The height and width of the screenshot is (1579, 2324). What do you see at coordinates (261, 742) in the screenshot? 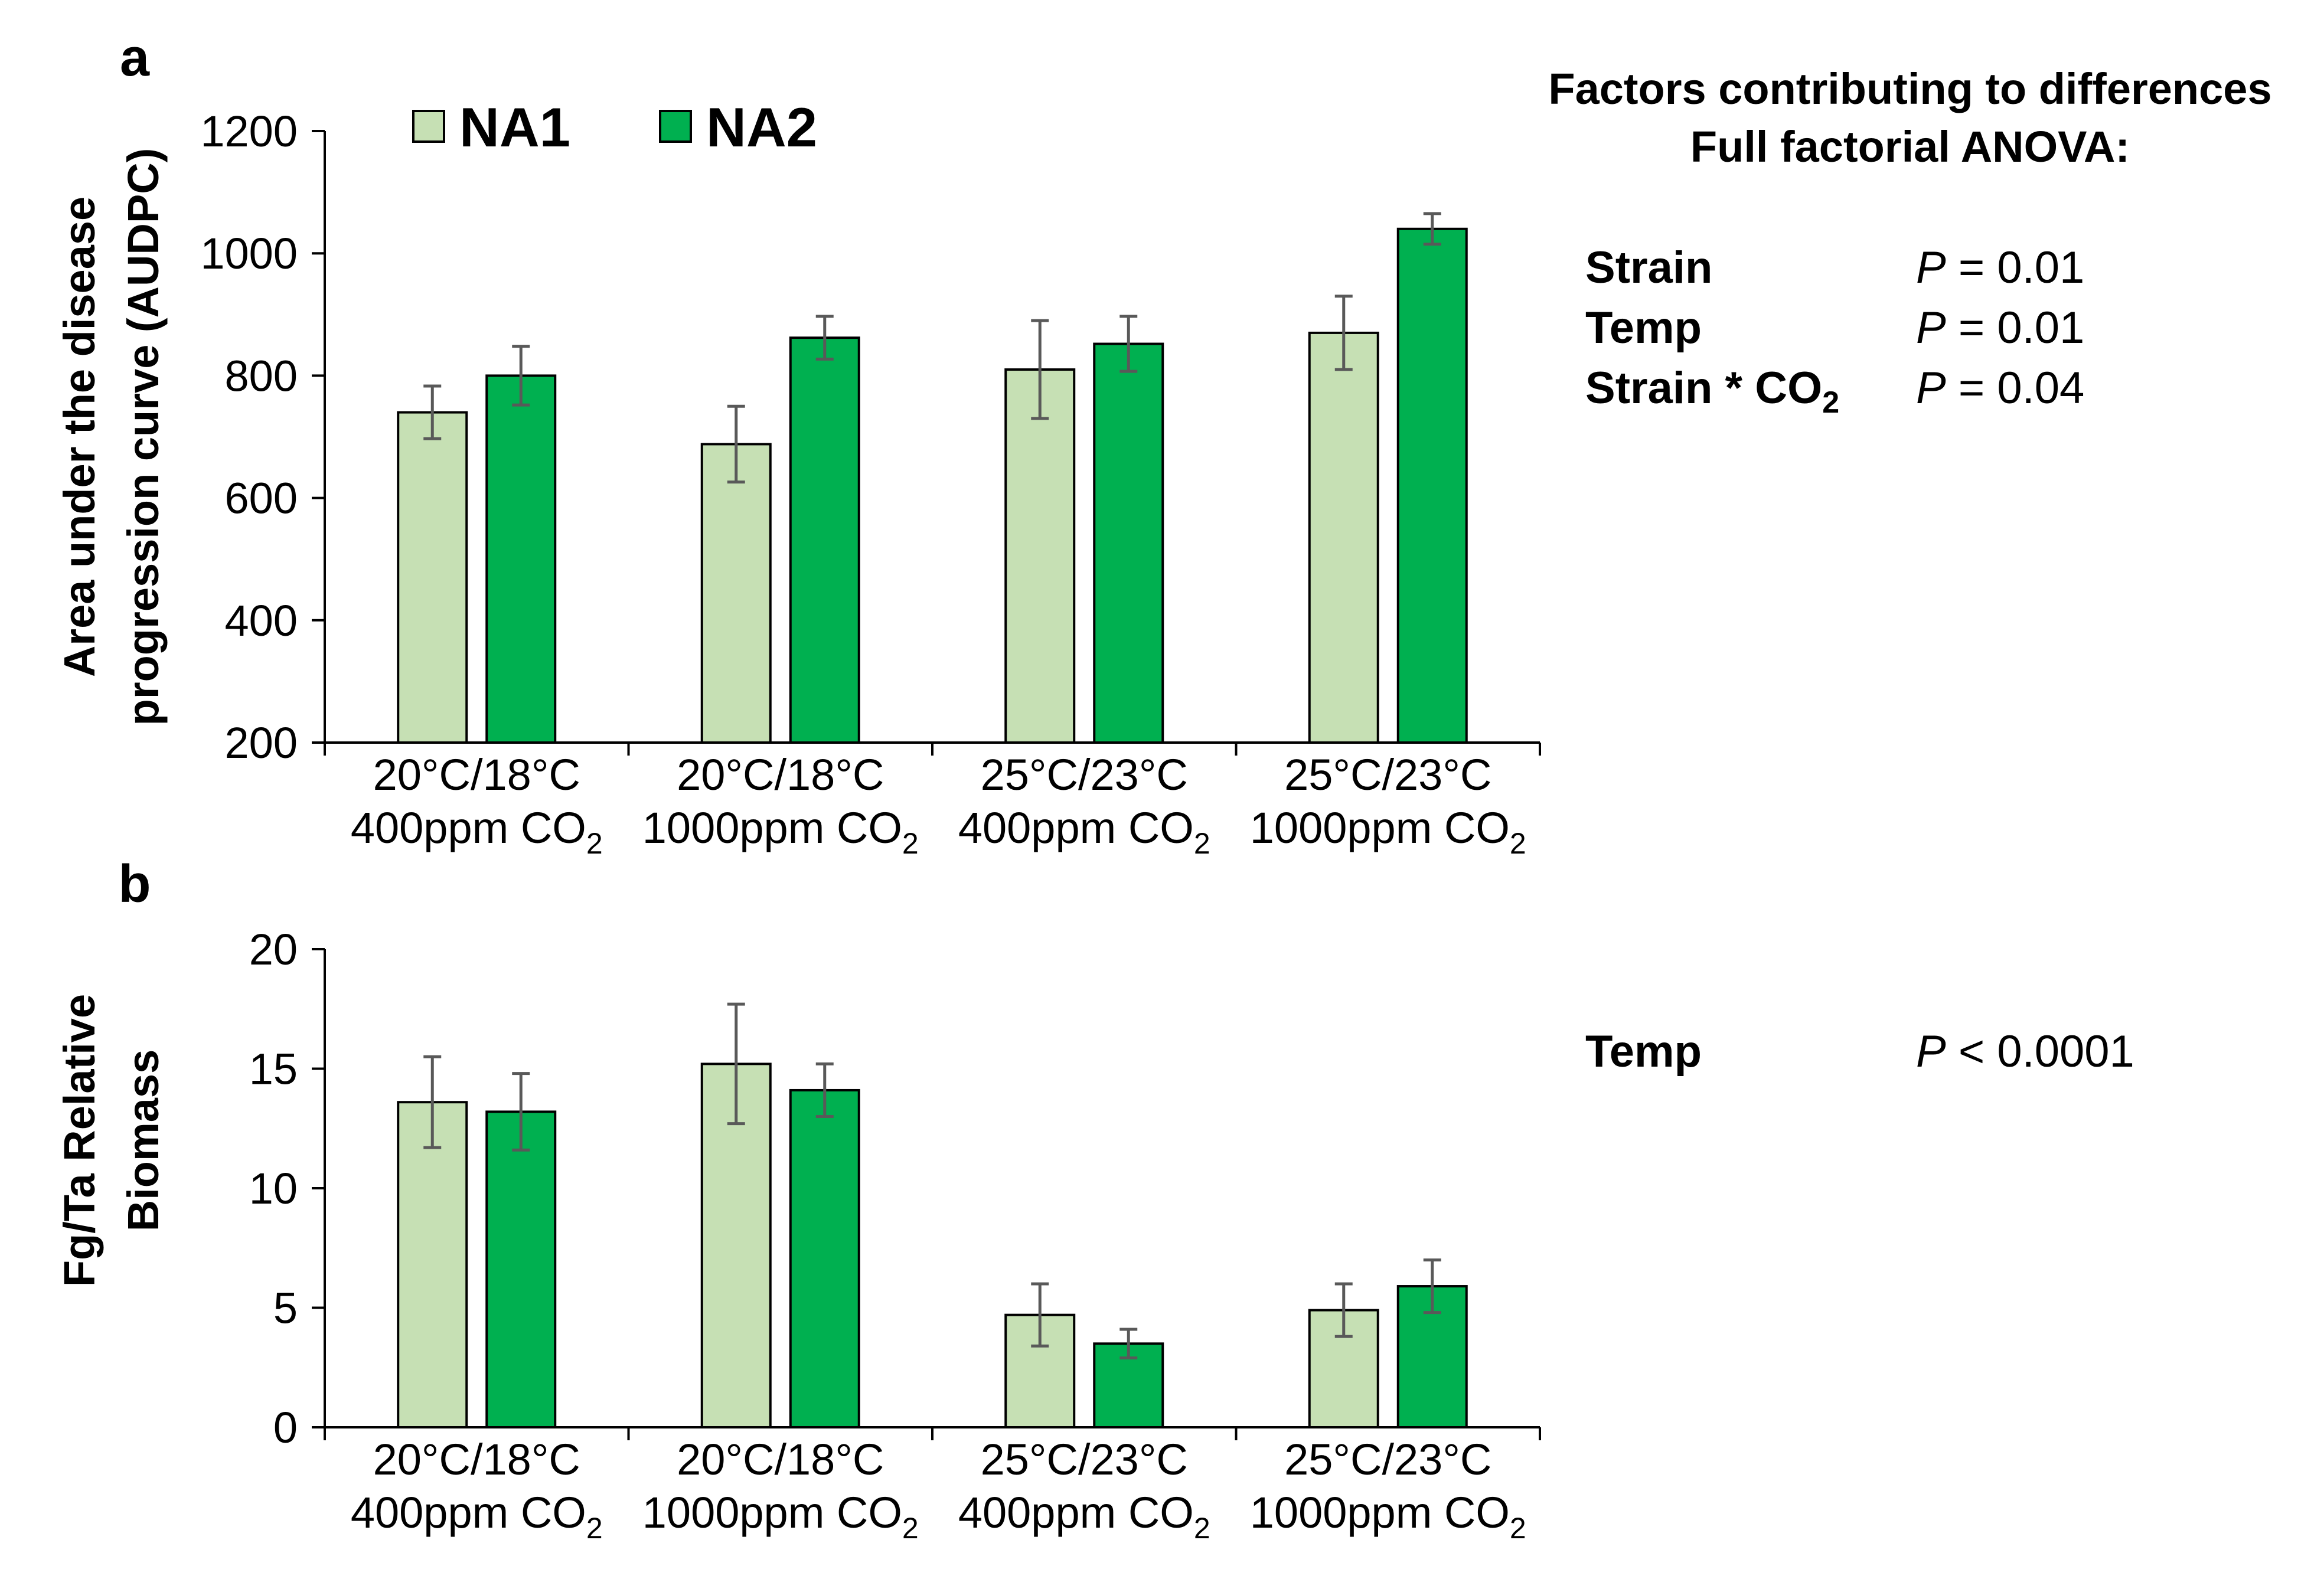
I see `y-tick-label: 200` at bounding box center [261, 742].